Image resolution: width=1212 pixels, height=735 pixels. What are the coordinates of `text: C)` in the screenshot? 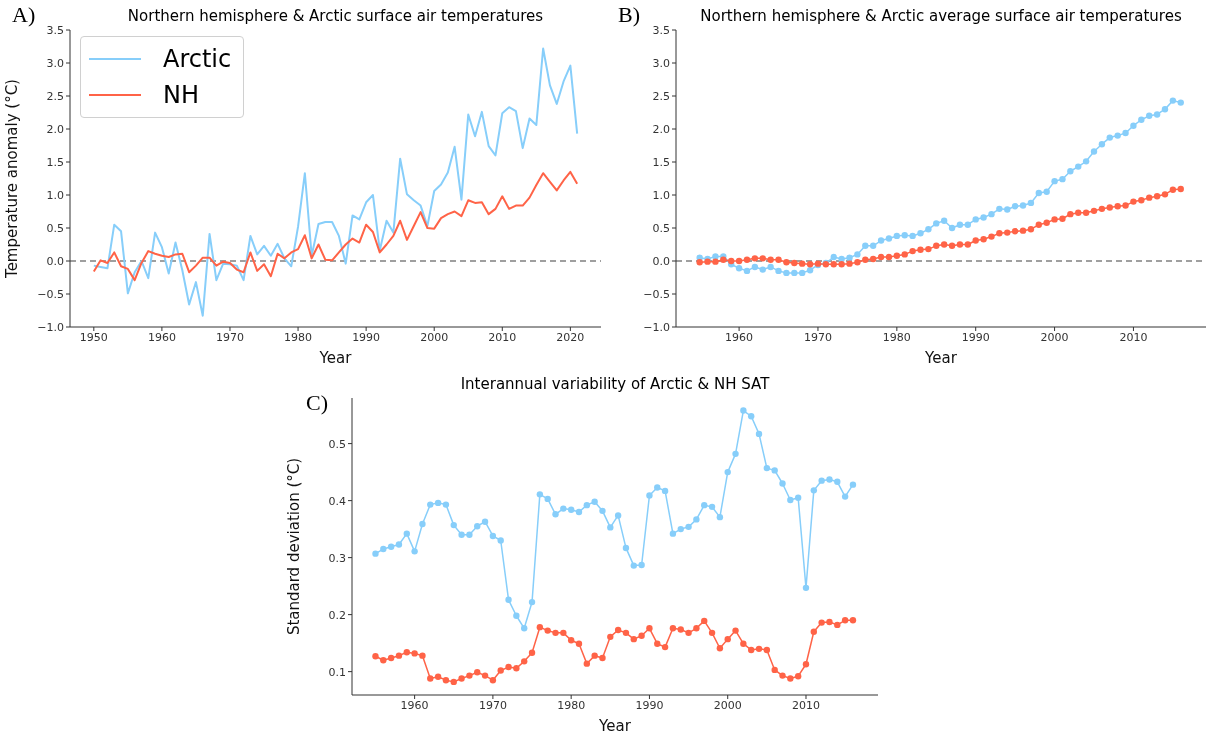 It's located at (317, 403).